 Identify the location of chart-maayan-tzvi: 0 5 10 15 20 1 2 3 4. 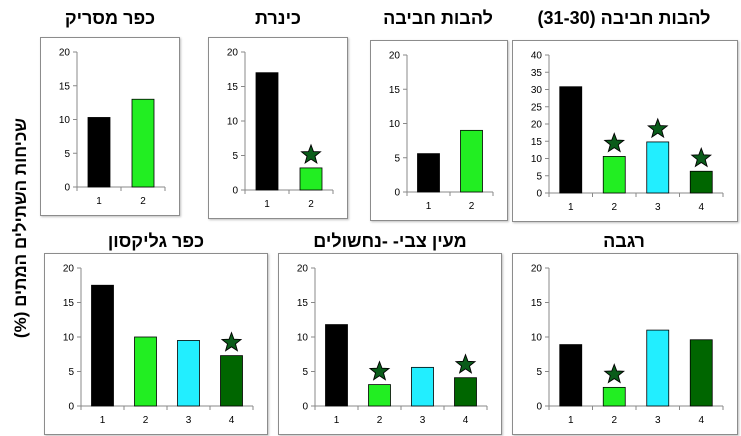
(390, 344).